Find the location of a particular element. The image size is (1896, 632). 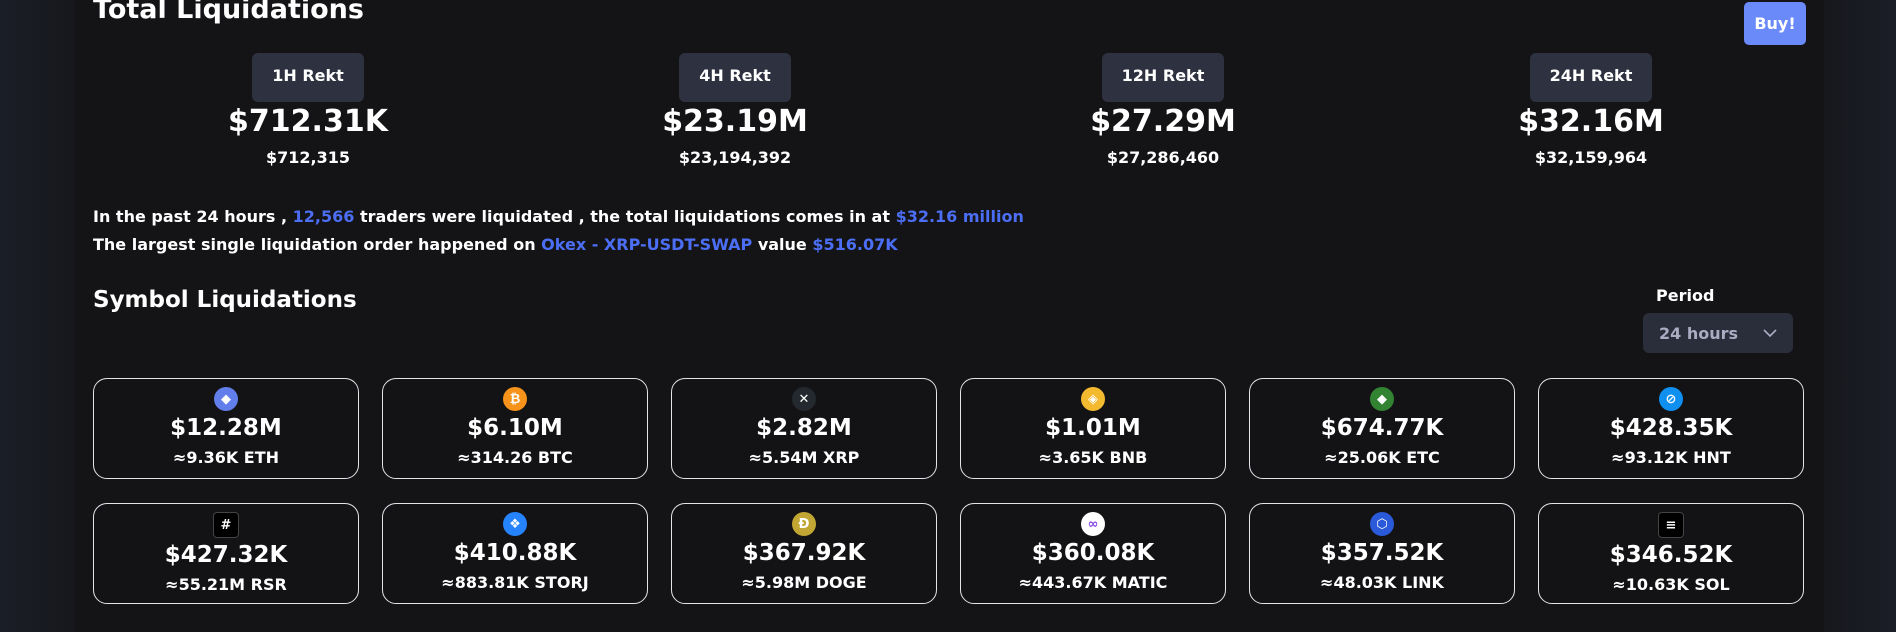

stat-badge: 4H Rekt is located at coordinates (735, 77).